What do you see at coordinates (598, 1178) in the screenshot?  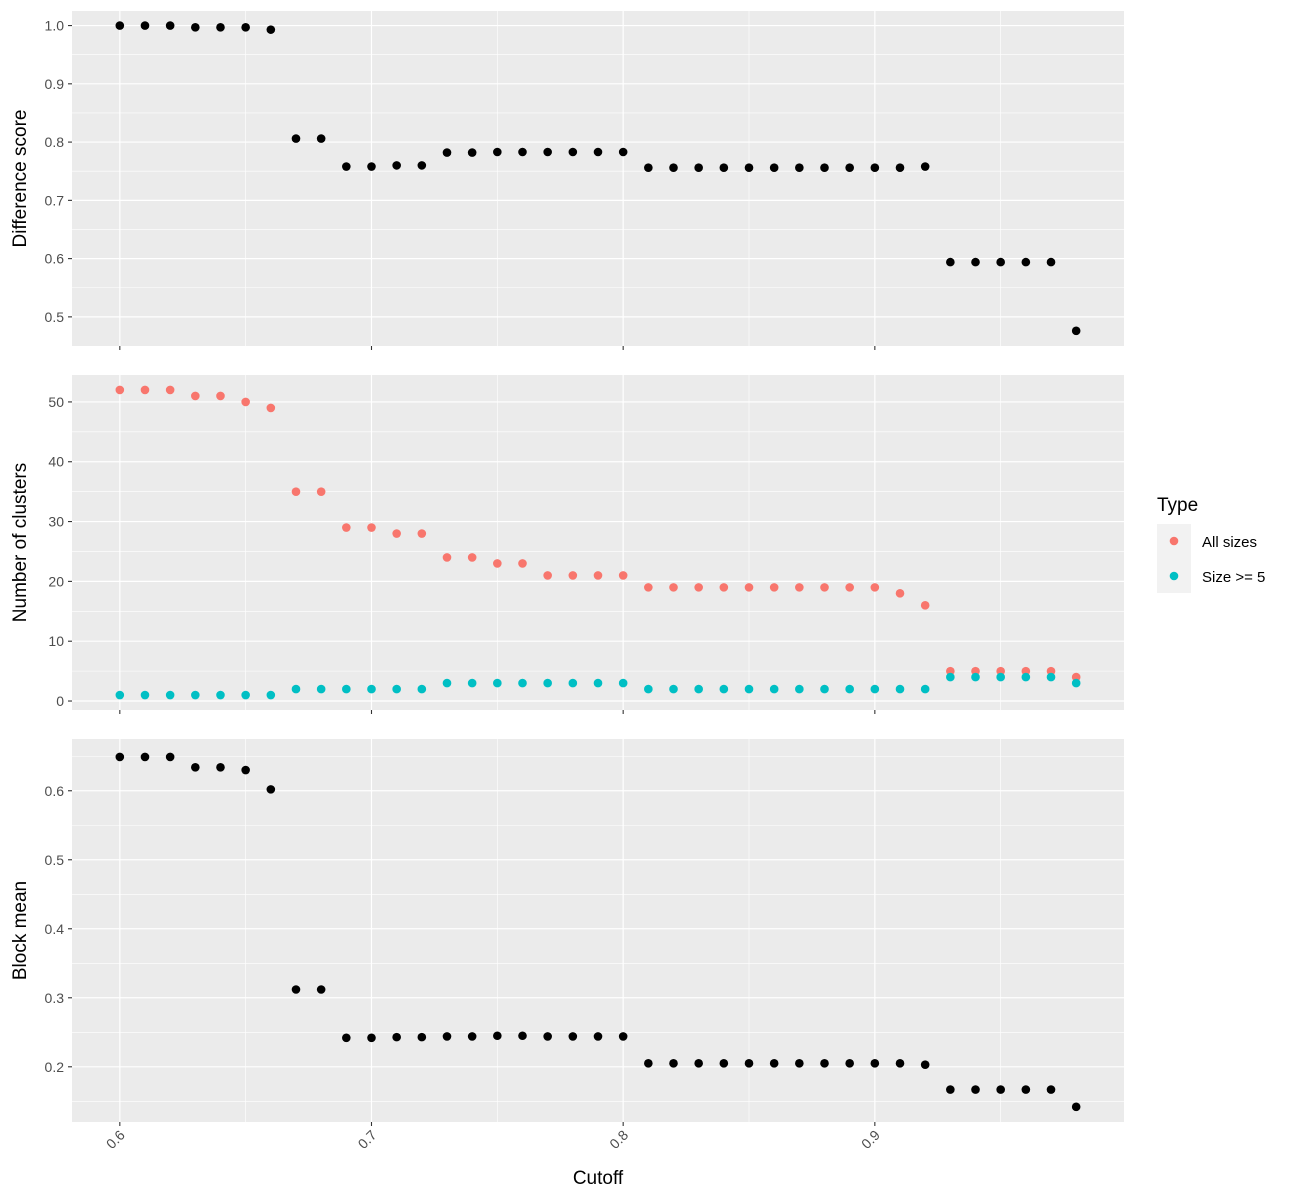 I see `x-axis-title: Cutoff` at bounding box center [598, 1178].